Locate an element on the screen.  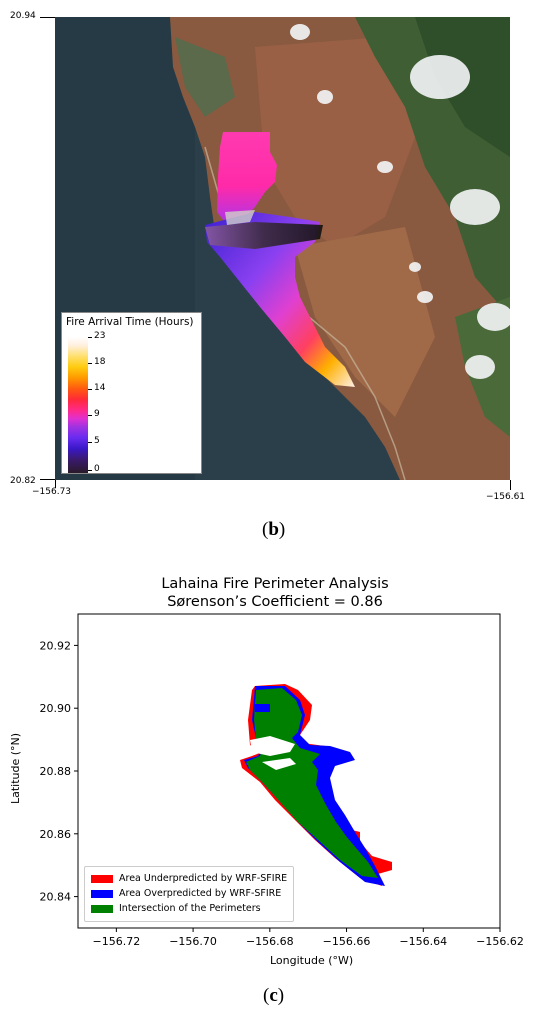
legend-item: Area Underpredicted by WRF-SFIRE is located at coordinates (189, 878).